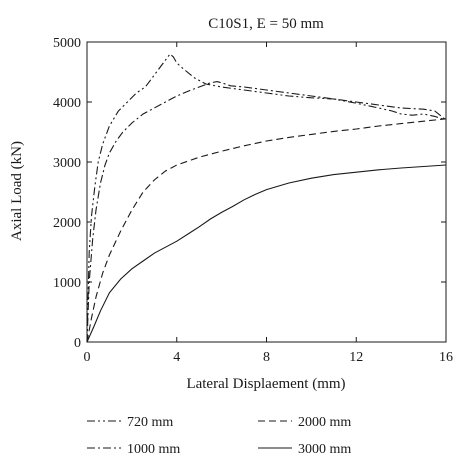 This screenshot has height=470, width=474. What do you see at coordinates (446, 357) in the screenshot?
I see `x-tick-label: 16` at bounding box center [446, 357].